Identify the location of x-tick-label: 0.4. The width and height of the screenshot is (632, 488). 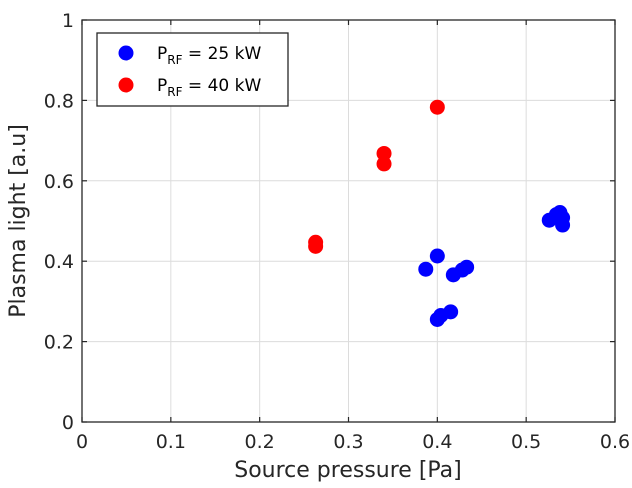
(437, 442).